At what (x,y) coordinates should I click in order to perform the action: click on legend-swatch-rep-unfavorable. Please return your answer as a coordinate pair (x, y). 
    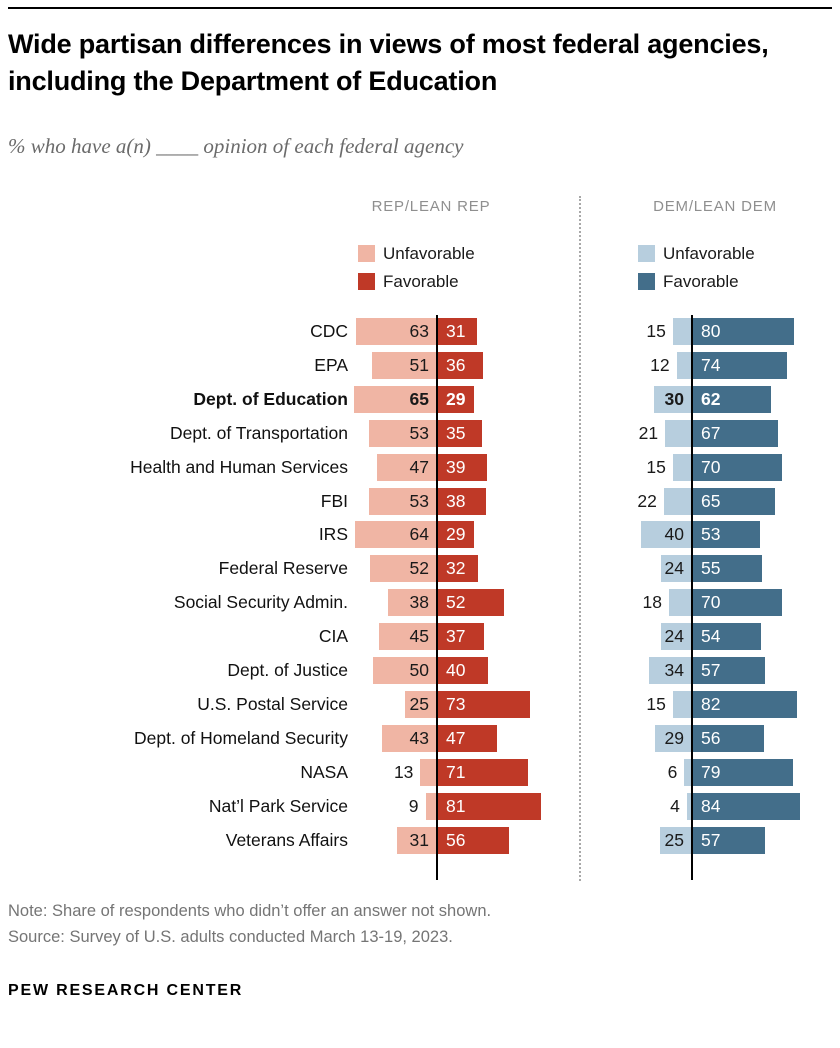
    Looking at the image, I should click on (366, 253).